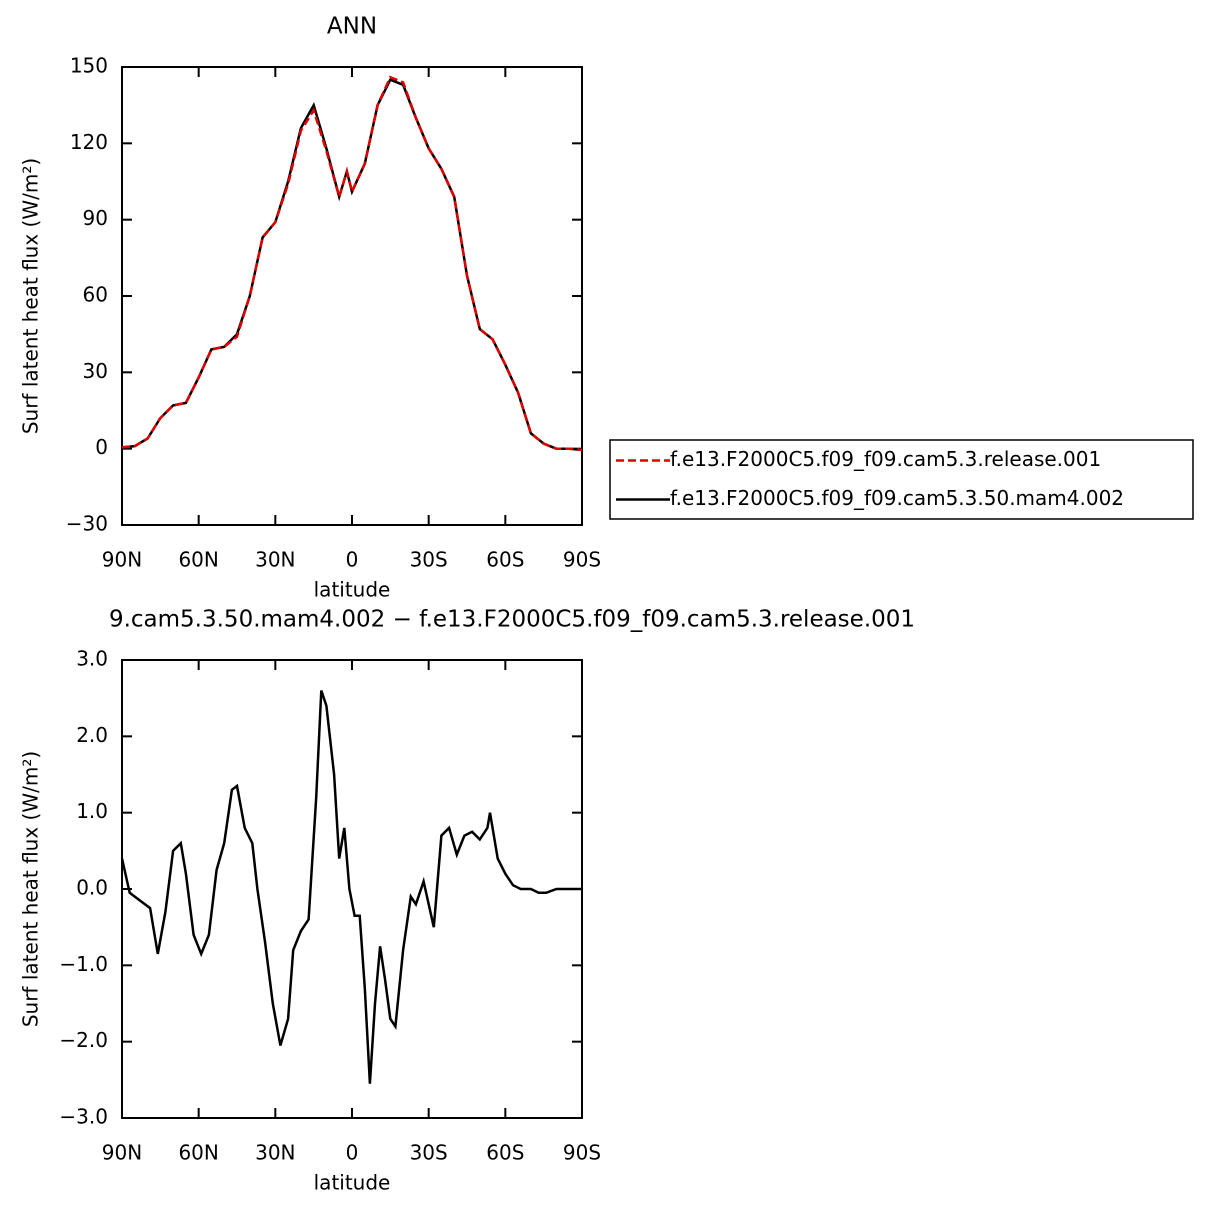 The height and width of the screenshot is (1208, 1210). Describe the element at coordinates (89, 66) in the screenshot. I see `y-tick-label: 150` at that location.